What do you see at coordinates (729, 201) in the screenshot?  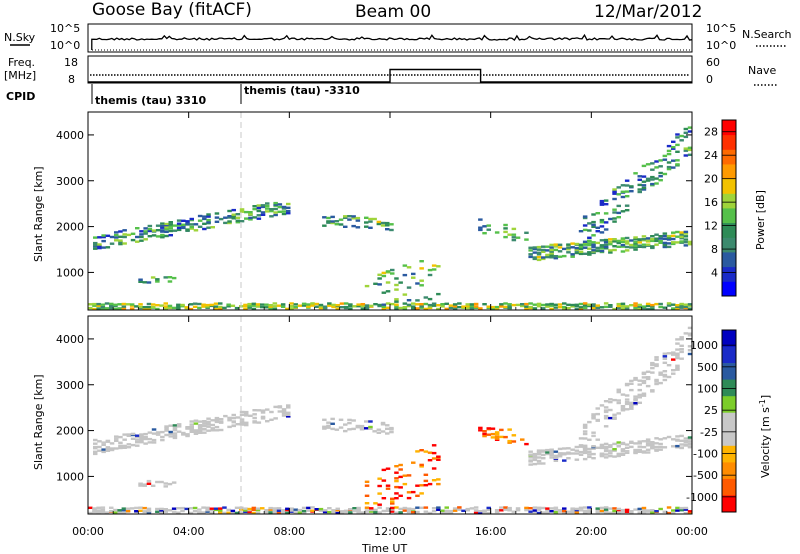 I see `power-colorbar-segment` at bounding box center [729, 201].